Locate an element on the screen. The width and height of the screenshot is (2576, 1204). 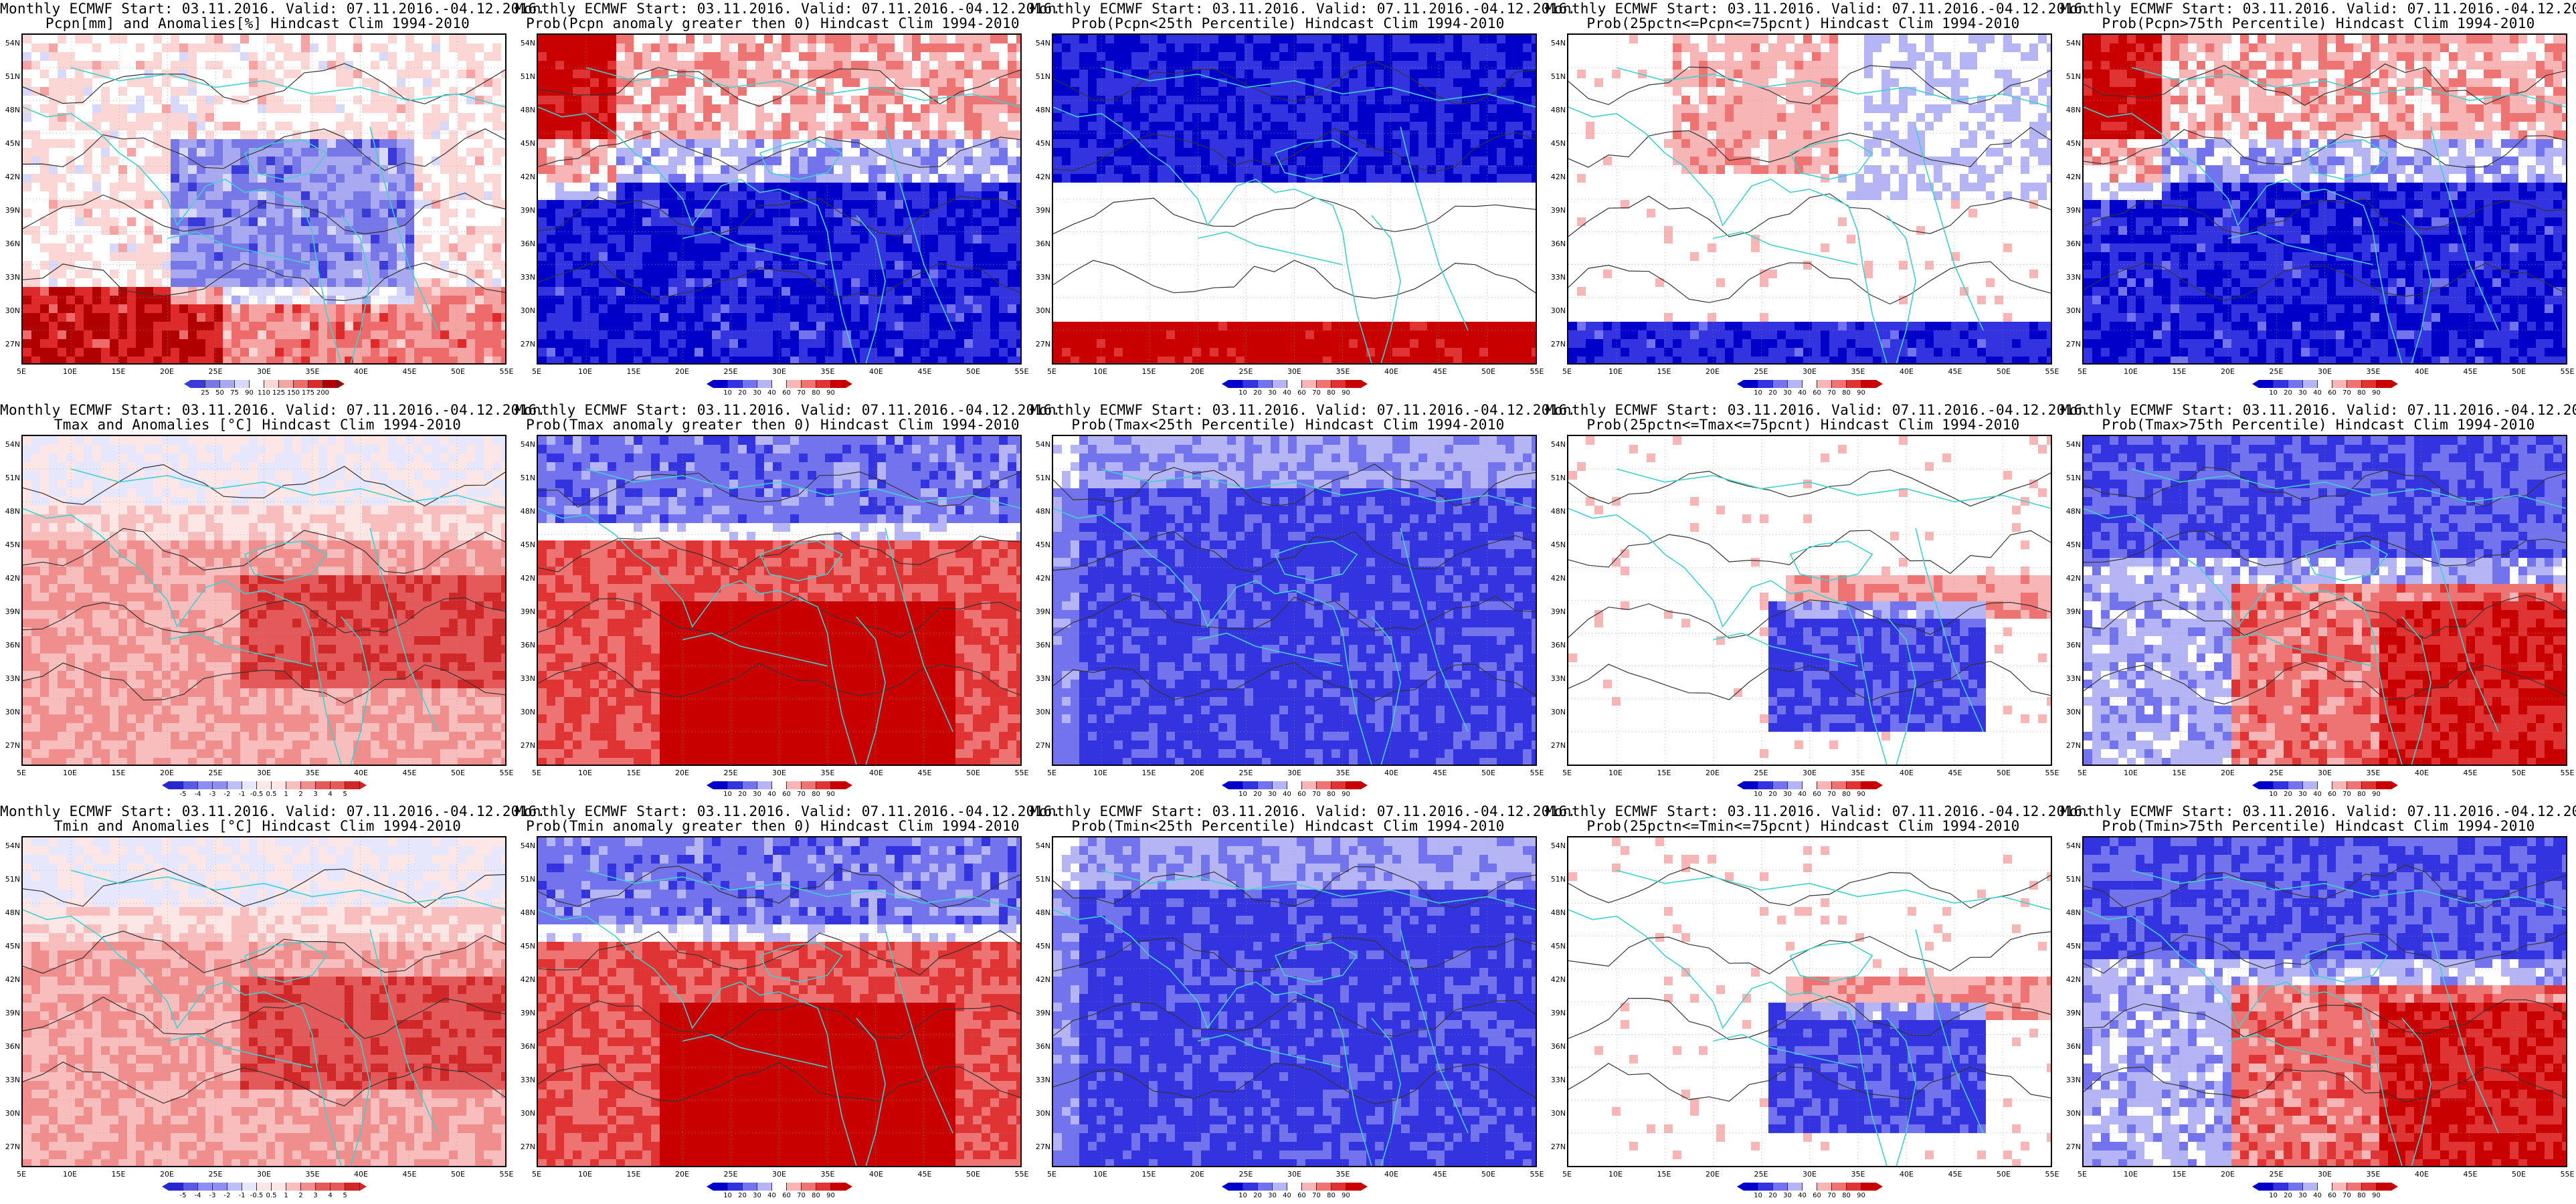
colorbar-cell is located at coordinates (300, 384).